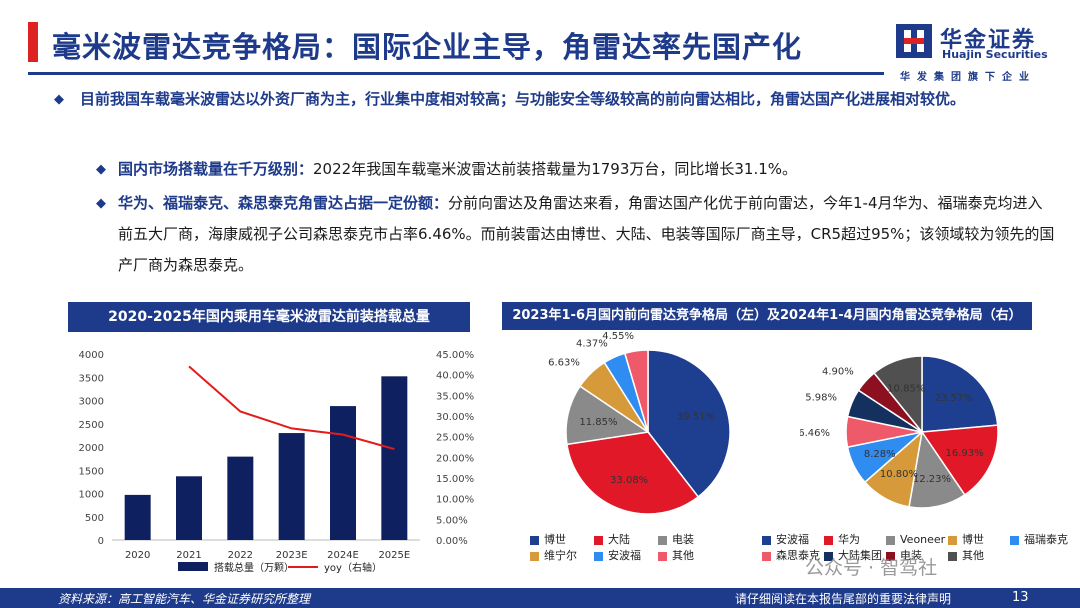 Image resolution: width=1080 pixels, height=608 pixels. What do you see at coordinates (452, 520) in the screenshot?
I see `y2-tick-label: 5.00%` at bounding box center [452, 520].